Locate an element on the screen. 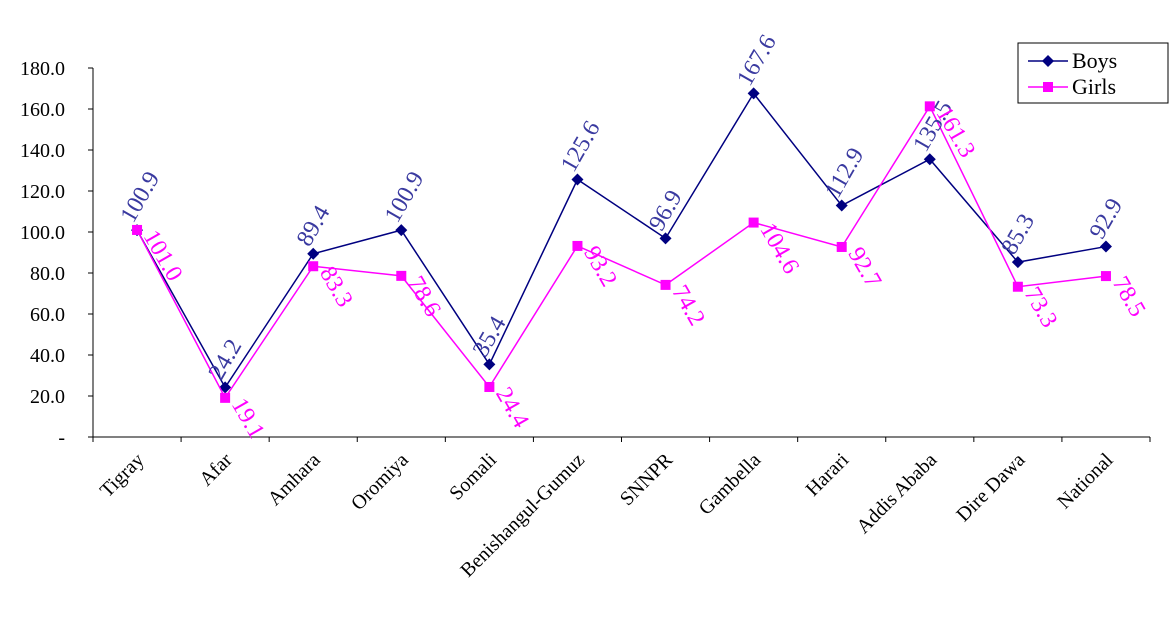 The height and width of the screenshot is (628, 1173). y-tick-label: 160.0 is located at coordinates (42, 110).